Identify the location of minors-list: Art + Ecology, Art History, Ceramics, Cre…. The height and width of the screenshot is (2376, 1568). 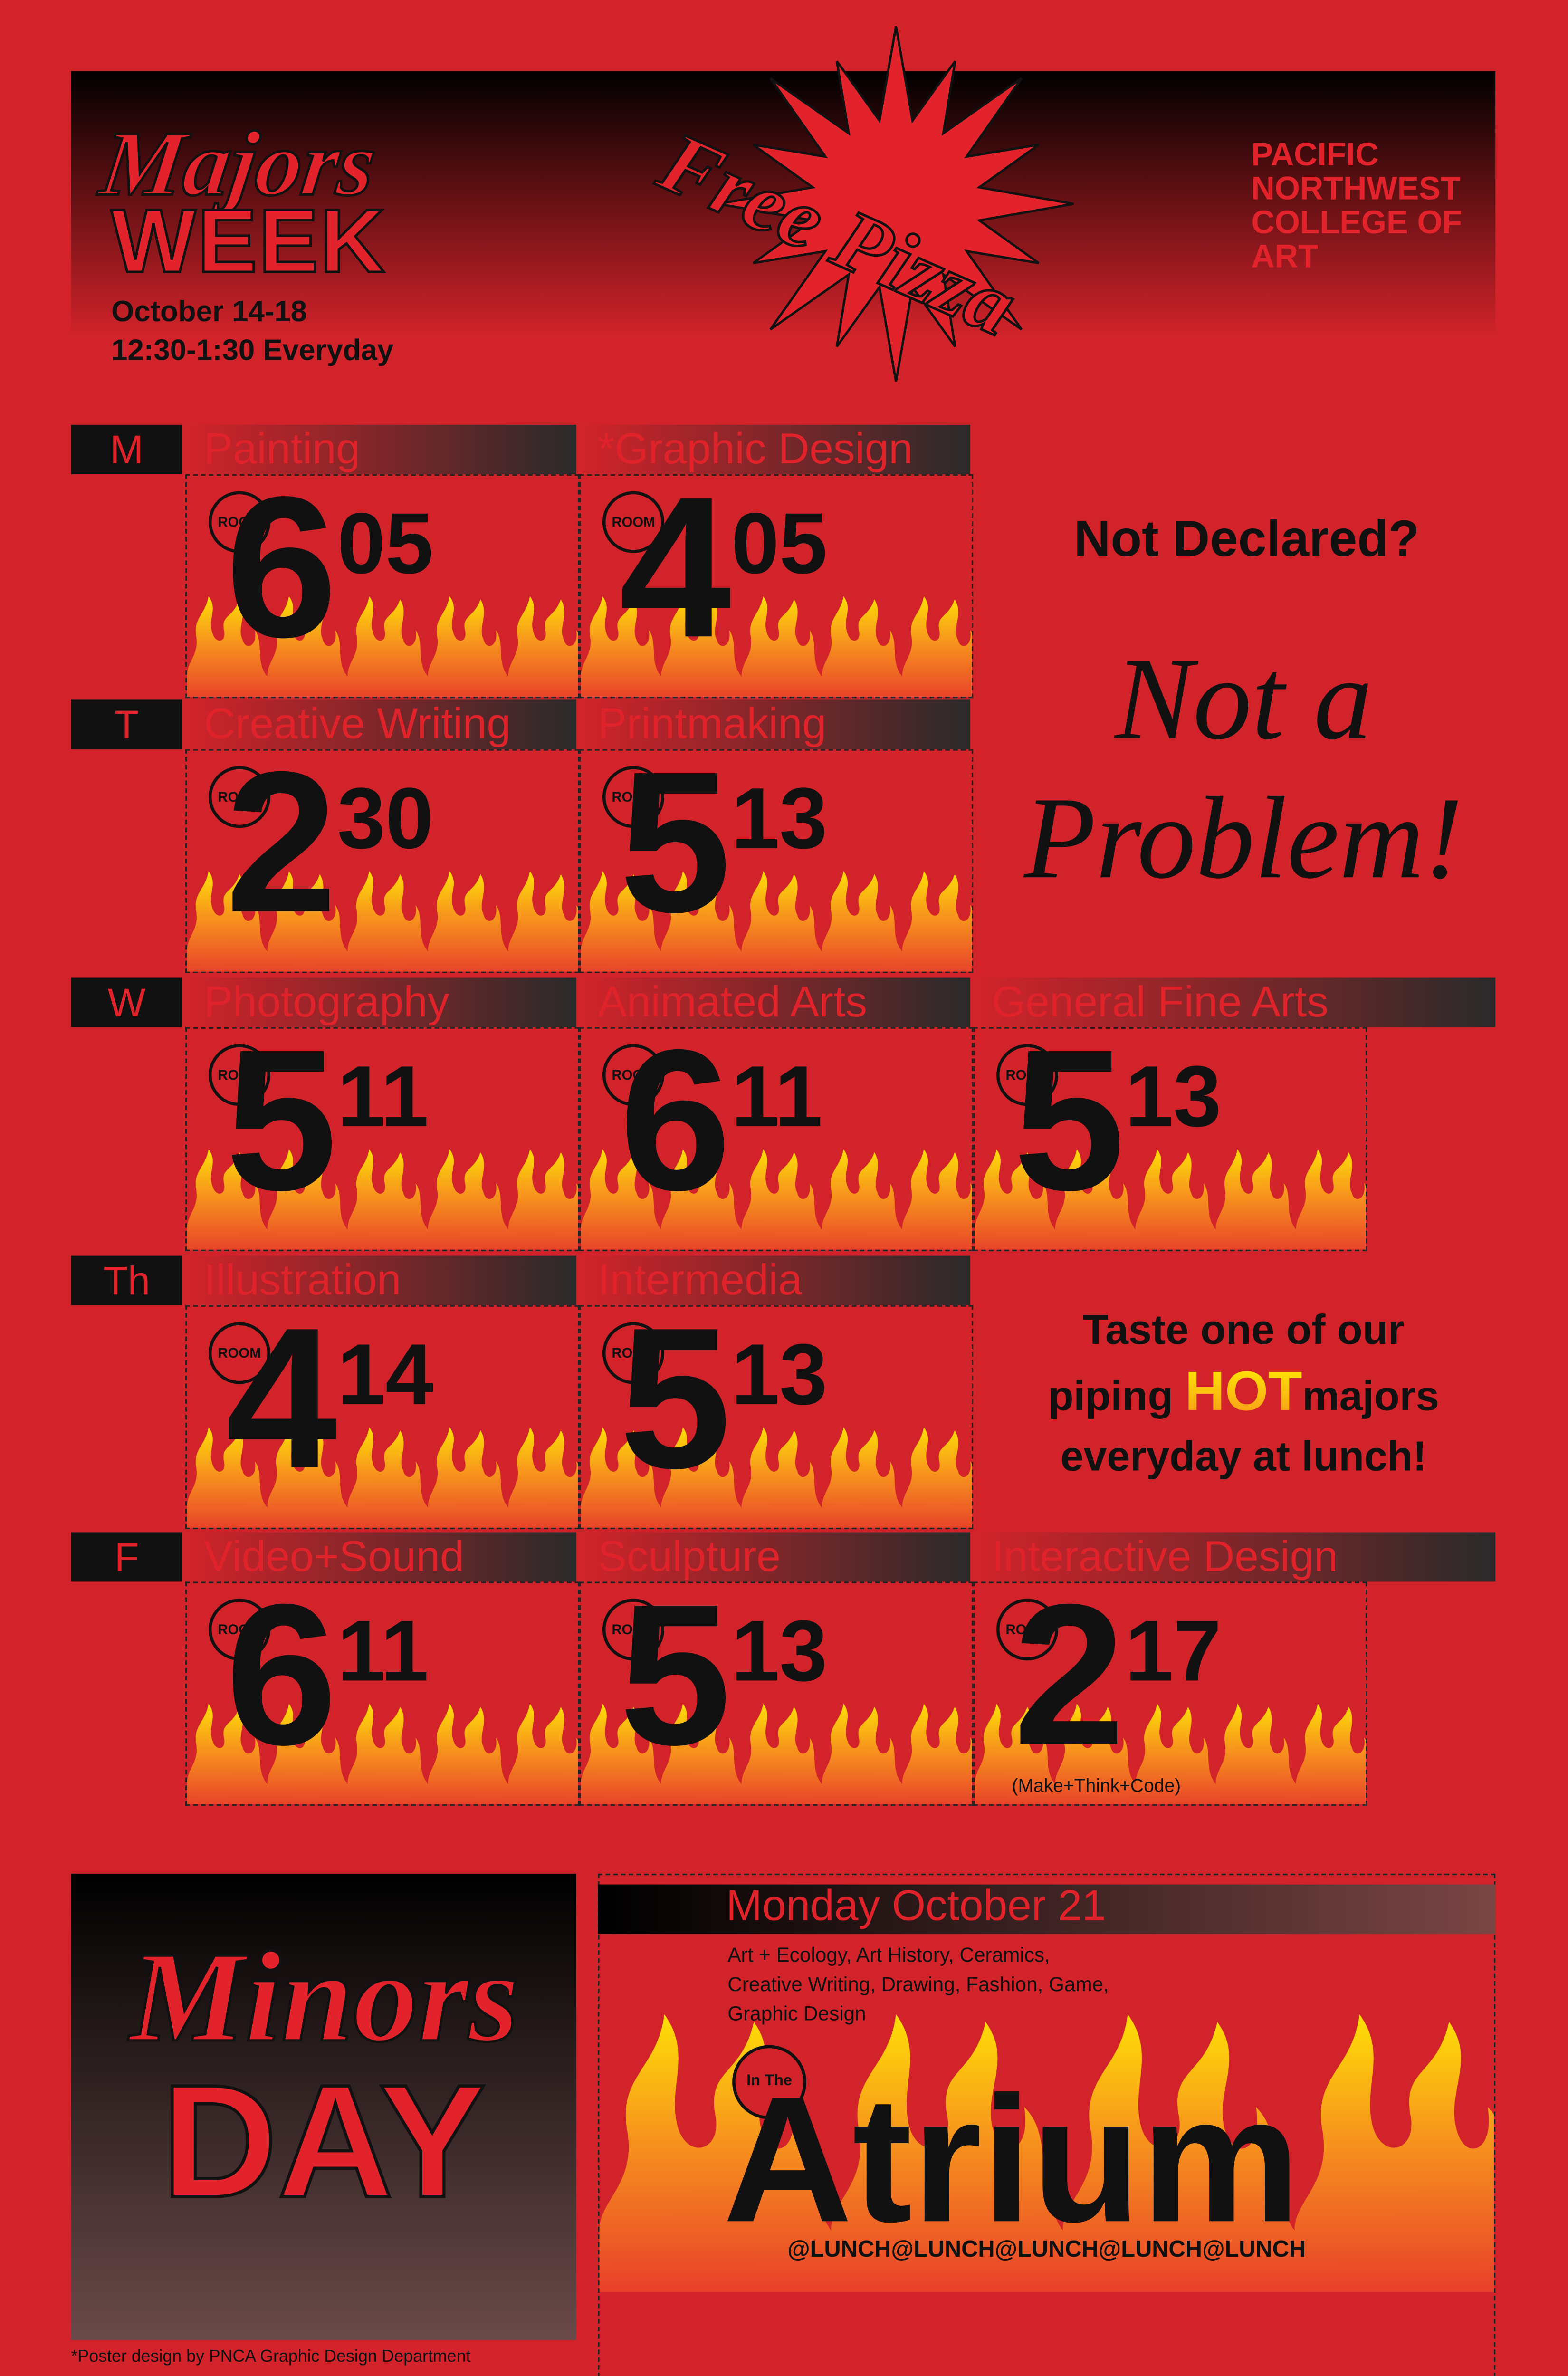
(918, 1984).